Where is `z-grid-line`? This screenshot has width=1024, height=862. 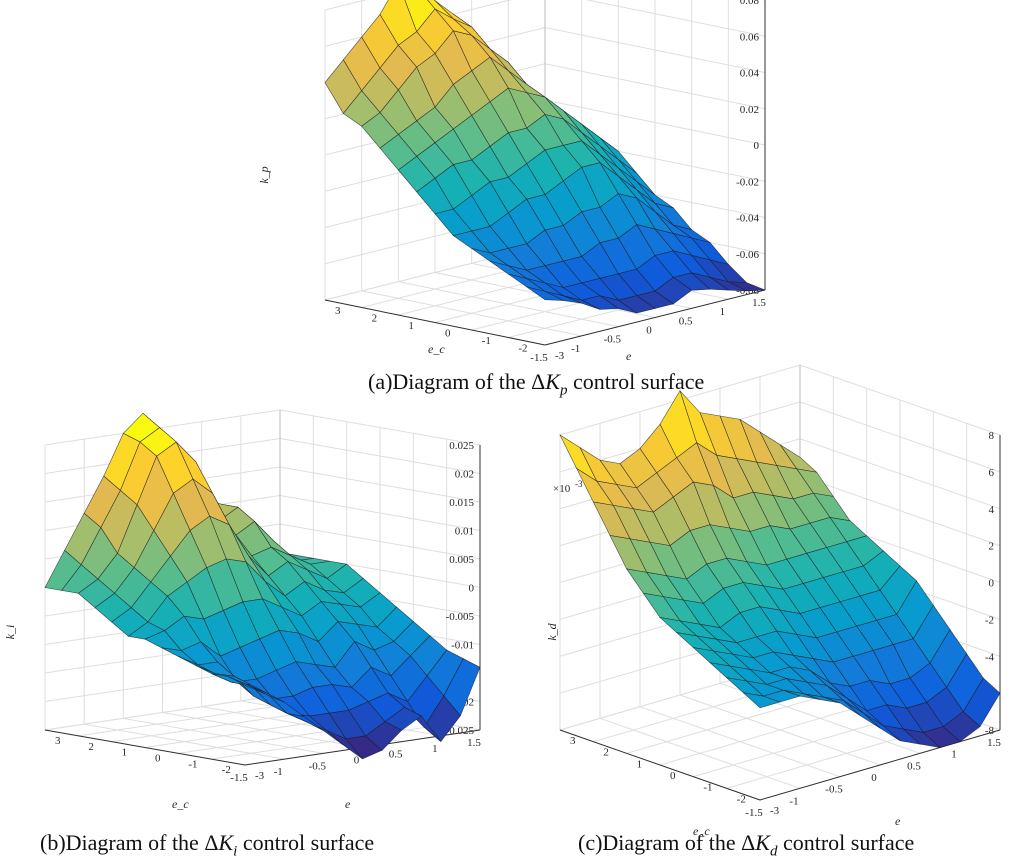
z-grid-line is located at coordinates (262, 427).